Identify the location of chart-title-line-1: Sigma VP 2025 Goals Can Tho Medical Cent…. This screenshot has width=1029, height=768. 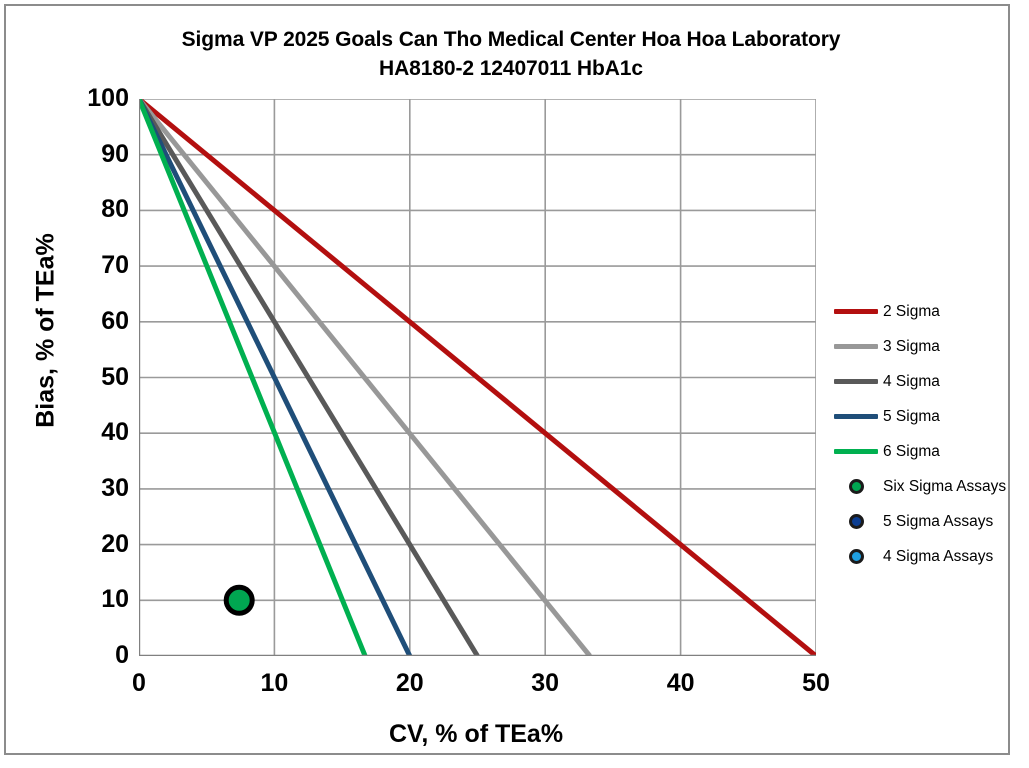
(511, 39).